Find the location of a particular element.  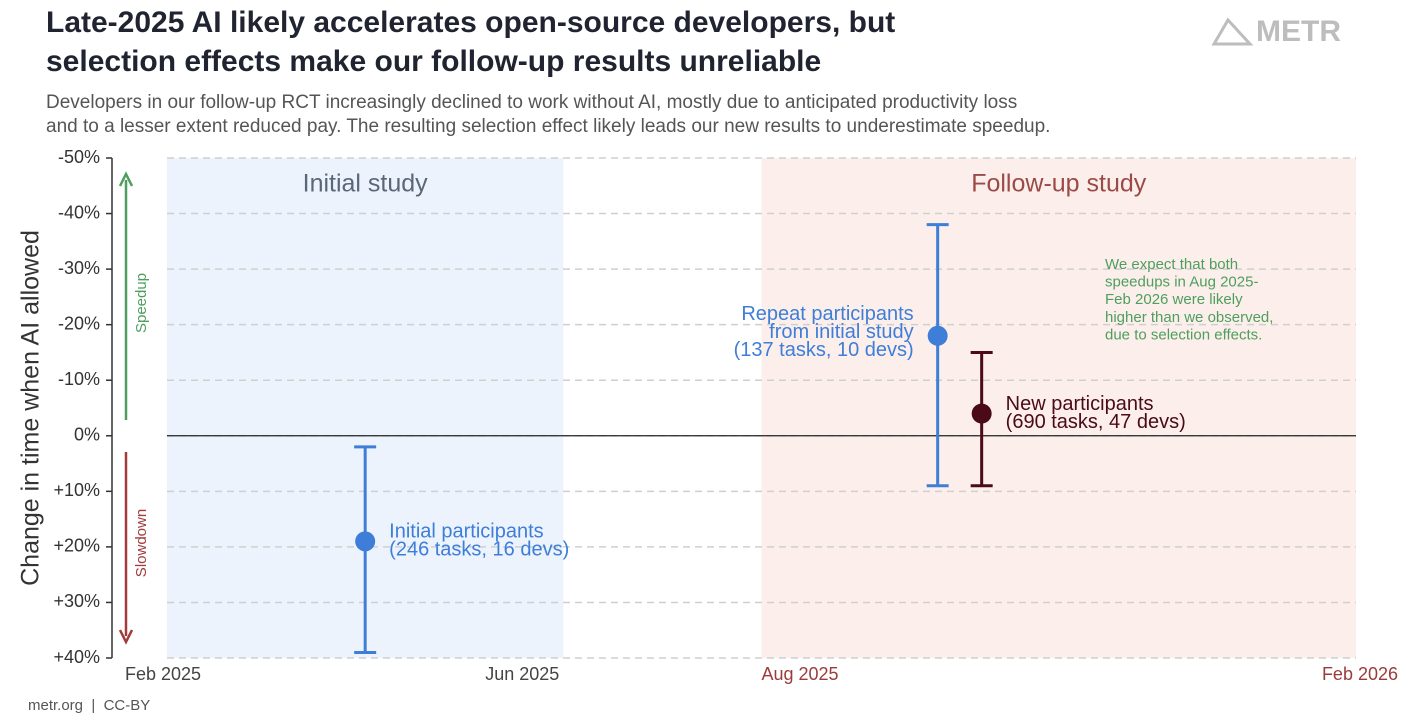

y-tick-label: -10% is located at coordinates (79, 379).